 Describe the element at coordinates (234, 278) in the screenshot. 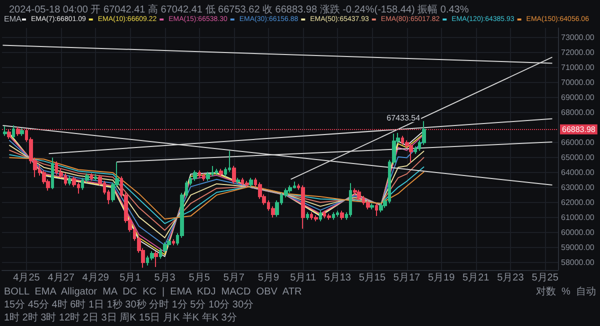

I see `x-tick-label: 5月7` at that location.